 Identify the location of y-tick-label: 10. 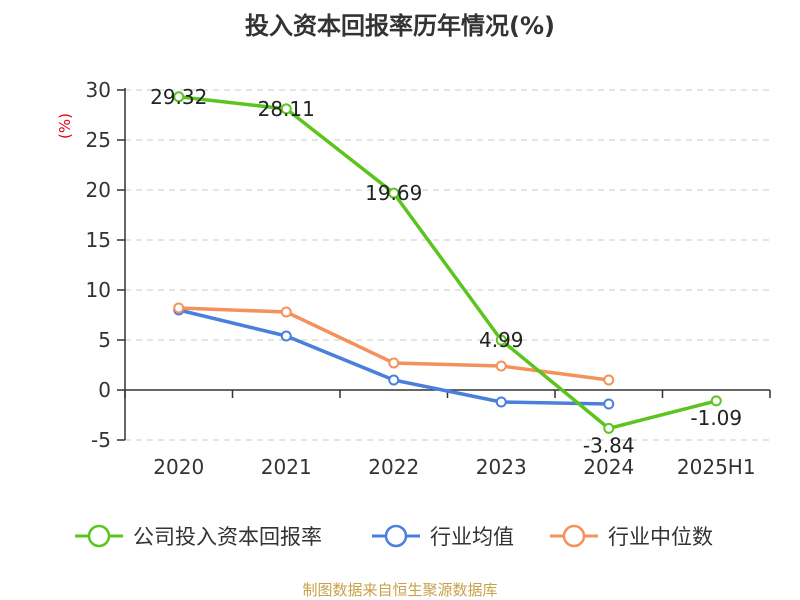
(98, 290).